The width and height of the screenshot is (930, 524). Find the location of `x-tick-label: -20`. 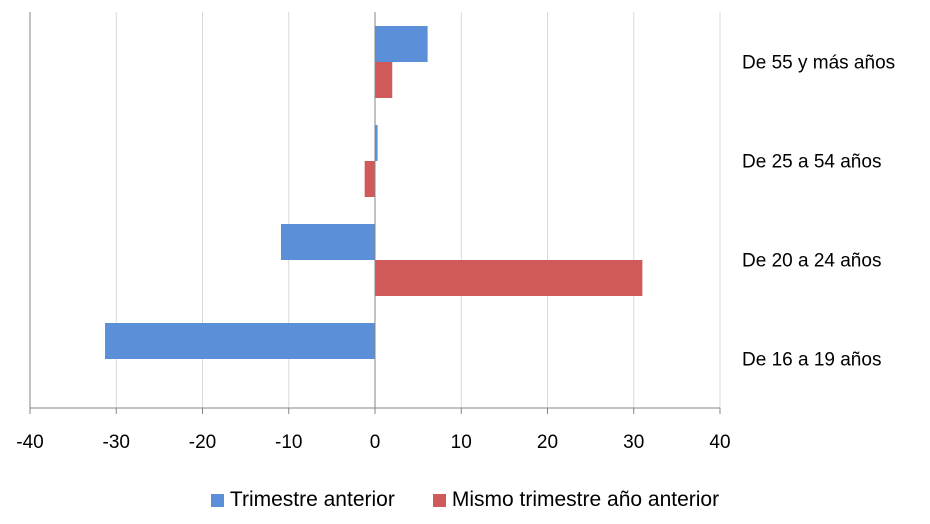

x-tick-label: -20 is located at coordinates (202, 442).